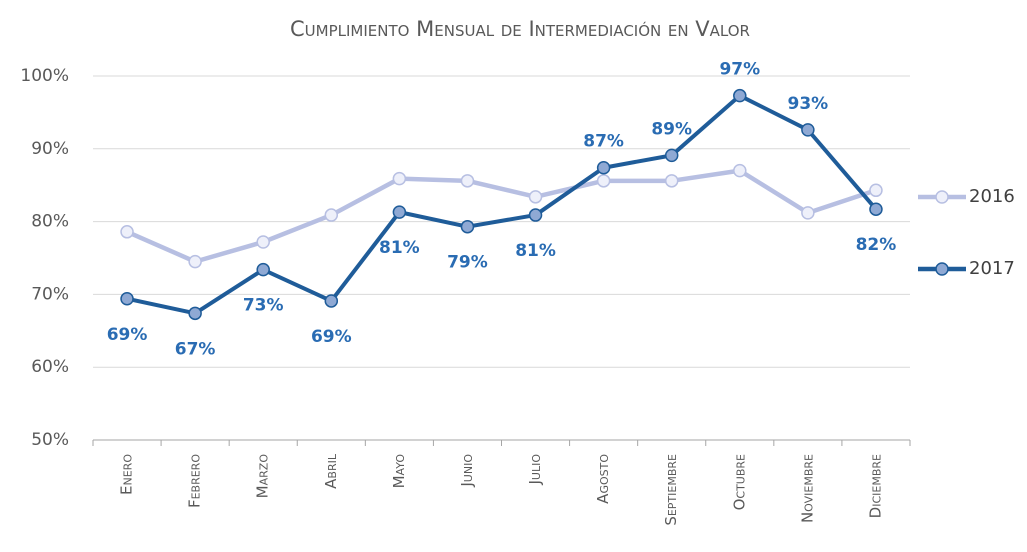 The image size is (1027, 552). I want to click on x-tick-label: Noviembre, so click(807, 488).